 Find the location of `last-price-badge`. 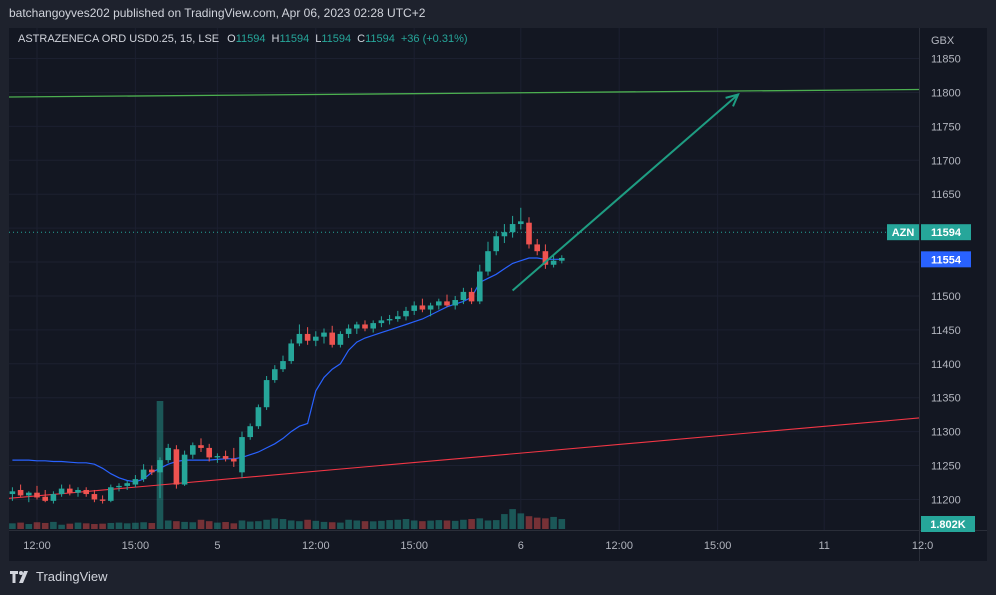

last-price-badge is located at coordinates (946, 232).